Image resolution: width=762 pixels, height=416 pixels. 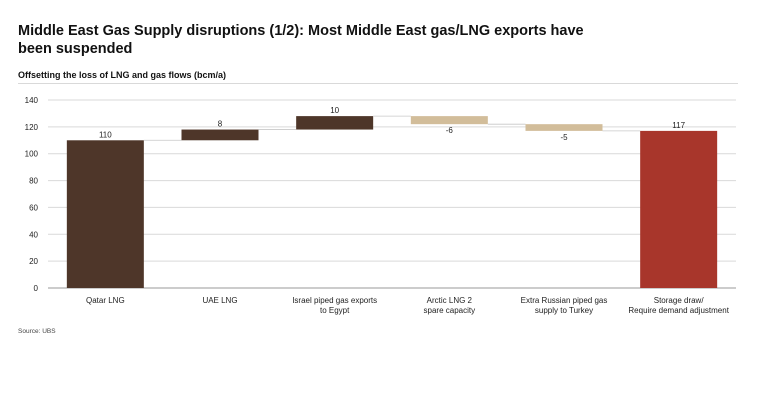 What do you see at coordinates (219, 300) in the screenshot?
I see `x-category-label: UAE LNG` at bounding box center [219, 300].